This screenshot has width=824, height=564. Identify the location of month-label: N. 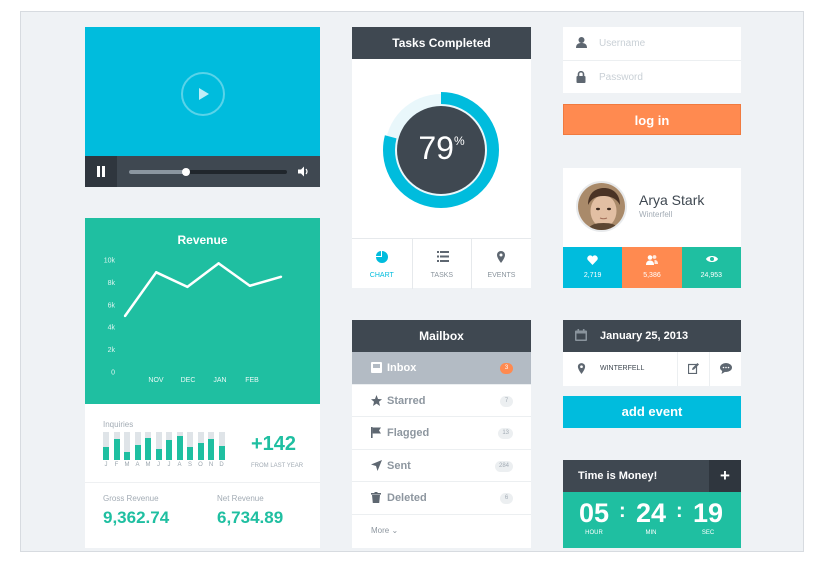
(211, 465).